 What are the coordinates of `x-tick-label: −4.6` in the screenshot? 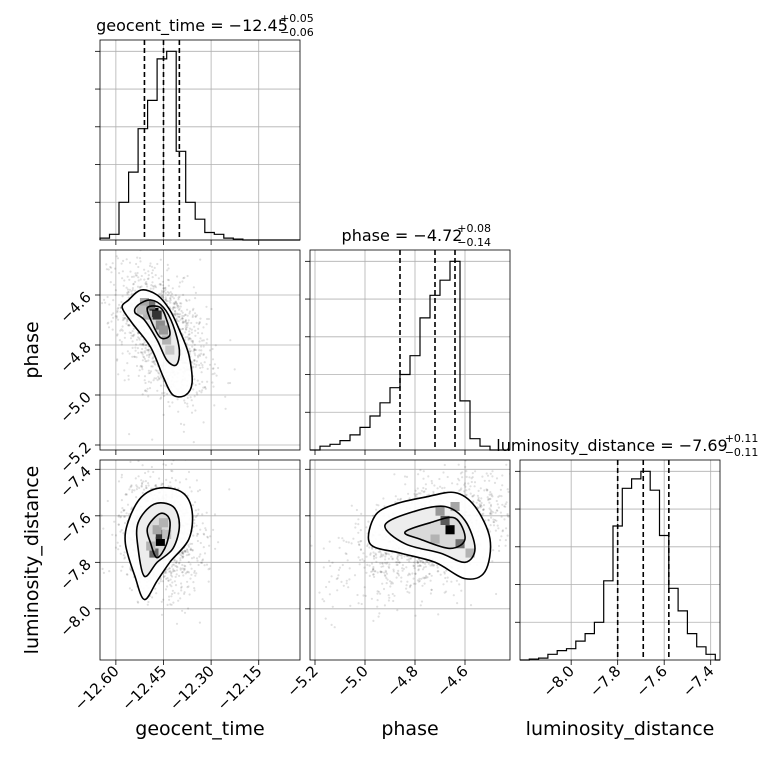 It's located at (452, 681).